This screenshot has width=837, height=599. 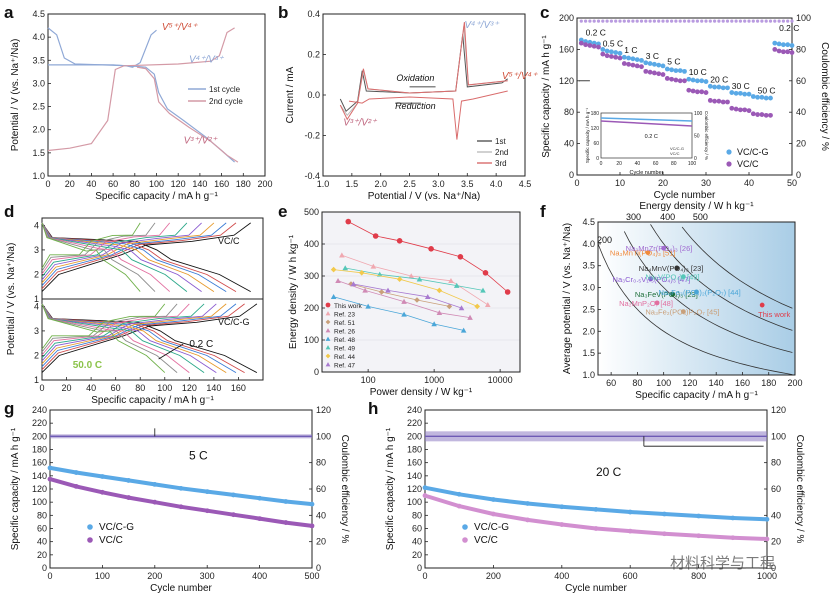 I want to click on e-y-tick-label: 400, so click(x=311, y=244).